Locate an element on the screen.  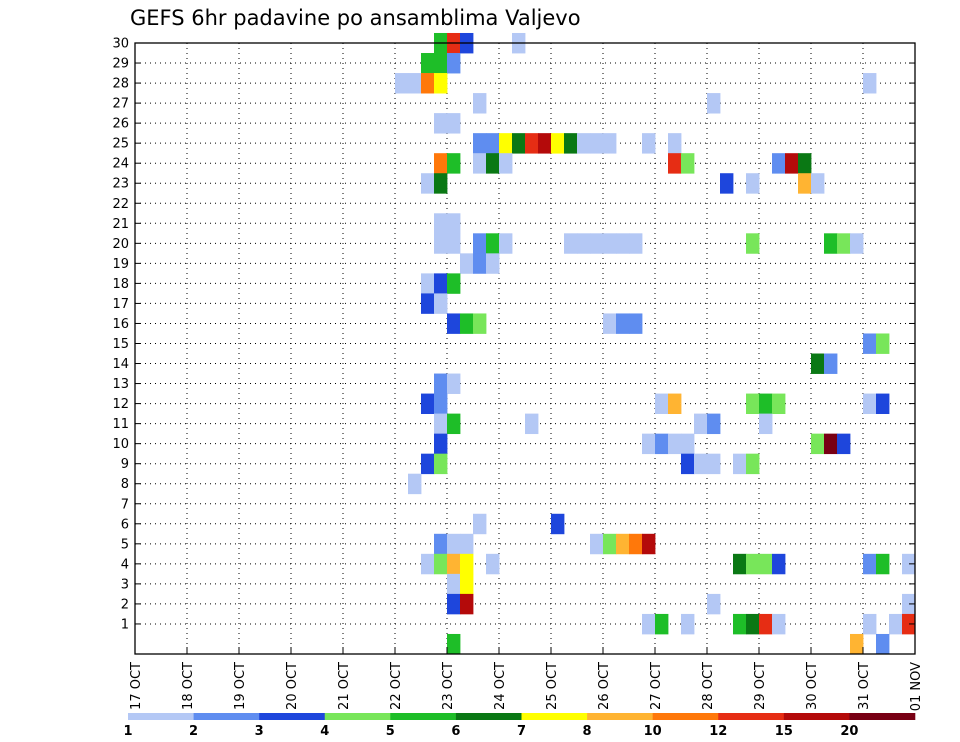
chart-title: GEFS 6hr padavine po ansamblima Valjevo is located at coordinates (355, 18).